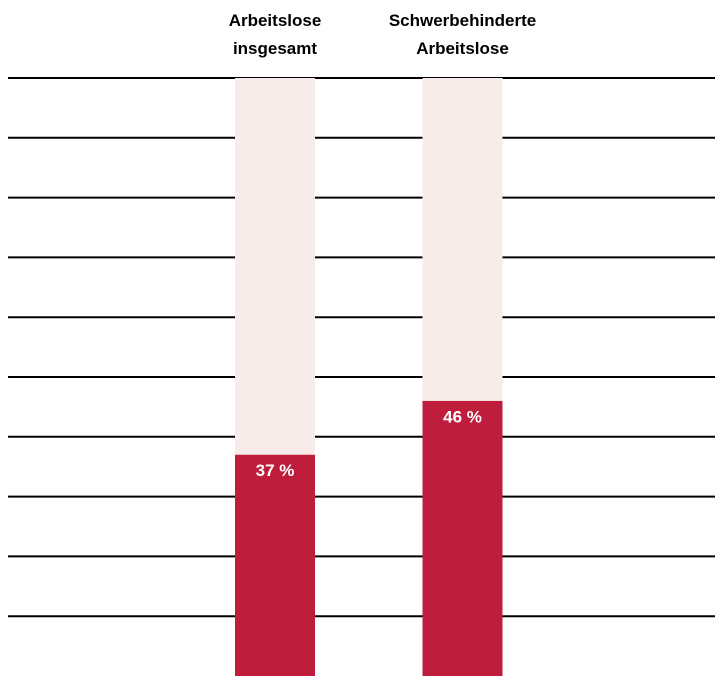 The height and width of the screenshot is (676, 723). What do you see at coordinates (275, 470) in the screenshot?
I see `value-label: 37 %` at bounding box center [275, 470].